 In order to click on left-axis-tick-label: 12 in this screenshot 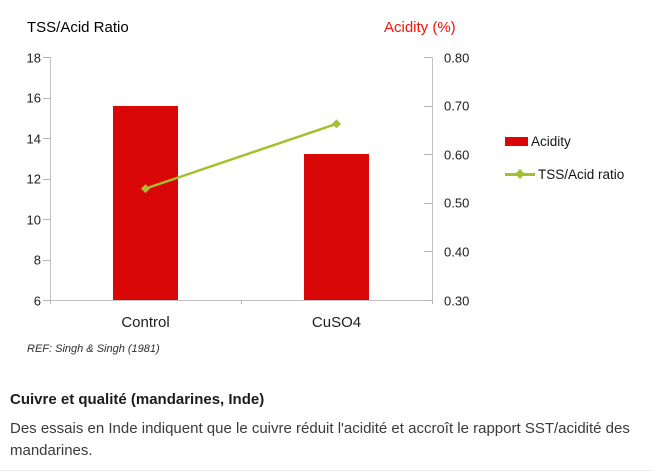, I will do `click(33, 179)`.